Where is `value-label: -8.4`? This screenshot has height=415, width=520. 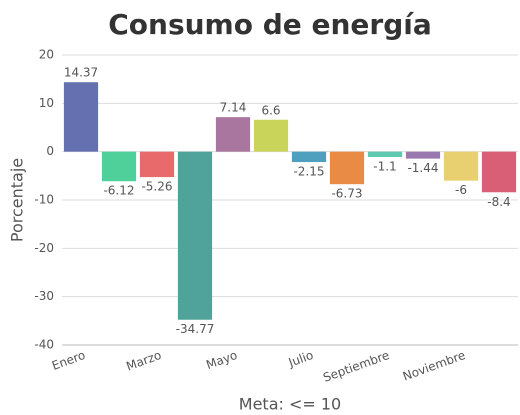 value-label: -8.4 is located at coordinates (498, 202).